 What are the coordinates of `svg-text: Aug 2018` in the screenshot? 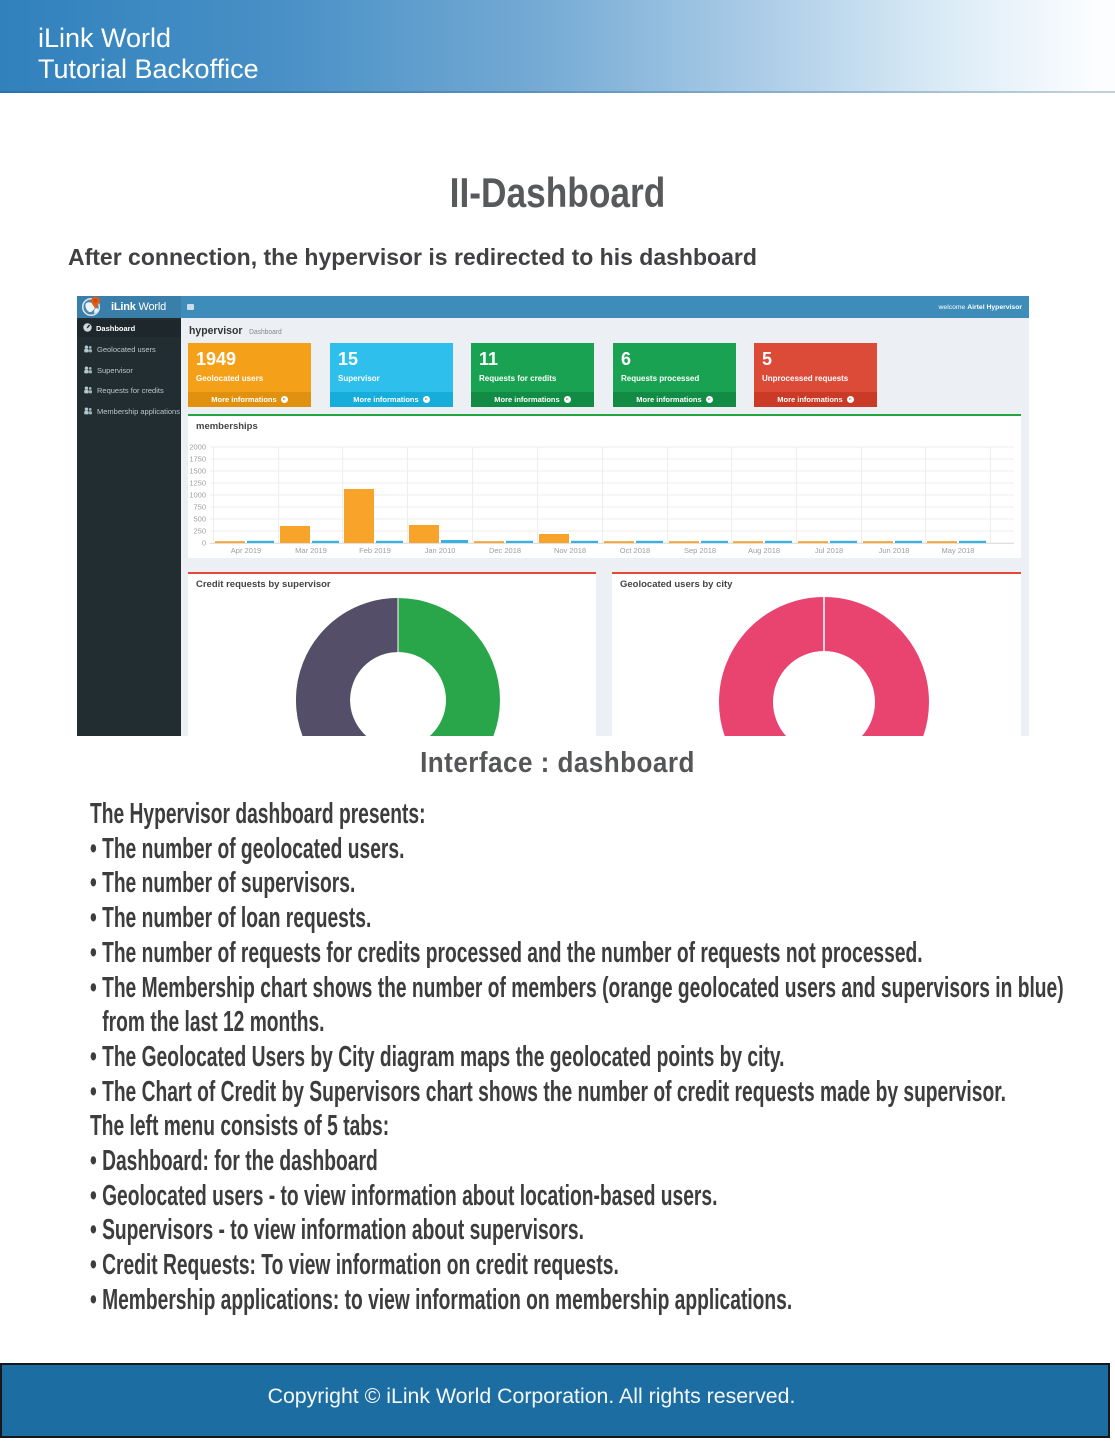 It's located at (764, 550).